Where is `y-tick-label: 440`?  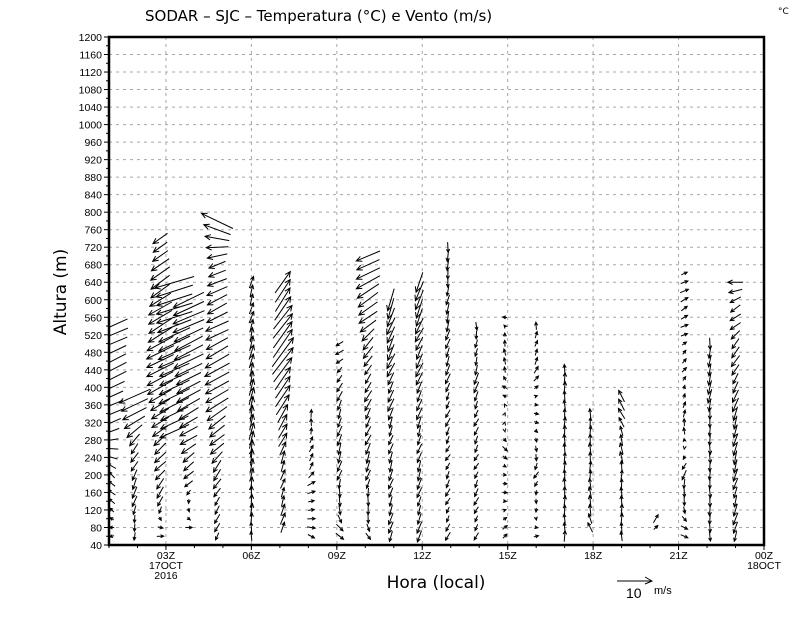 y-tick-label: 440 is located at coordinates (93, 371).